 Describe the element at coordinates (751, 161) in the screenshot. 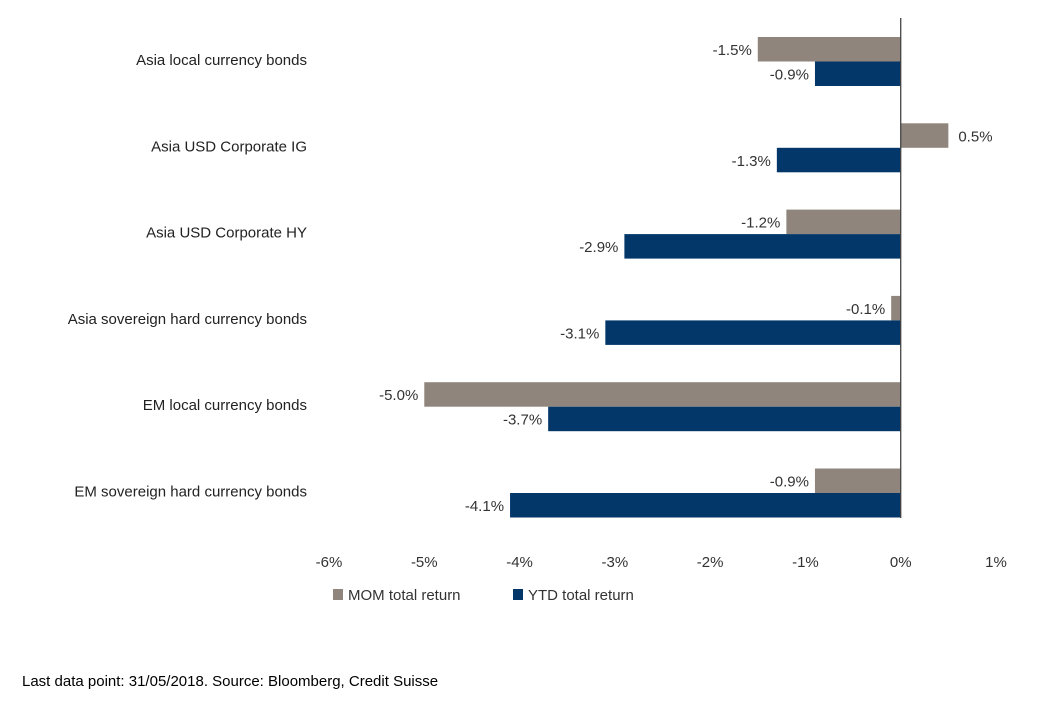

I see `data-label: -1.3%` at that location.